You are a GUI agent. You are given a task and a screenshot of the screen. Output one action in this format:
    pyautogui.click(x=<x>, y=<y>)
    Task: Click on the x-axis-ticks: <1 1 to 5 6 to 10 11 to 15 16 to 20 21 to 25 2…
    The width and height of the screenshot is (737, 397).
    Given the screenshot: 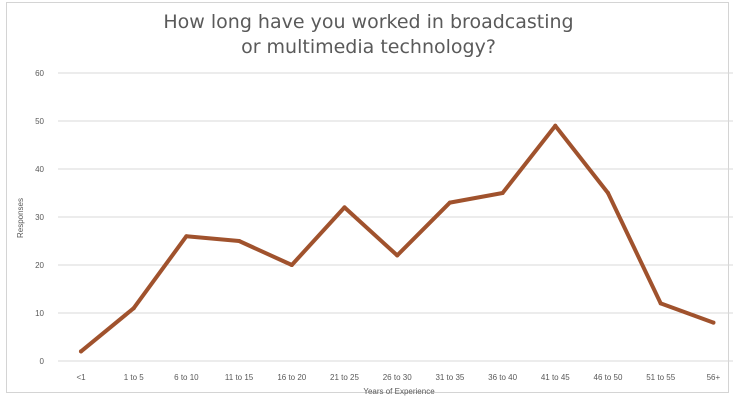 What is the action you would take?
    pyautogui.click(x=398, y=377)
    